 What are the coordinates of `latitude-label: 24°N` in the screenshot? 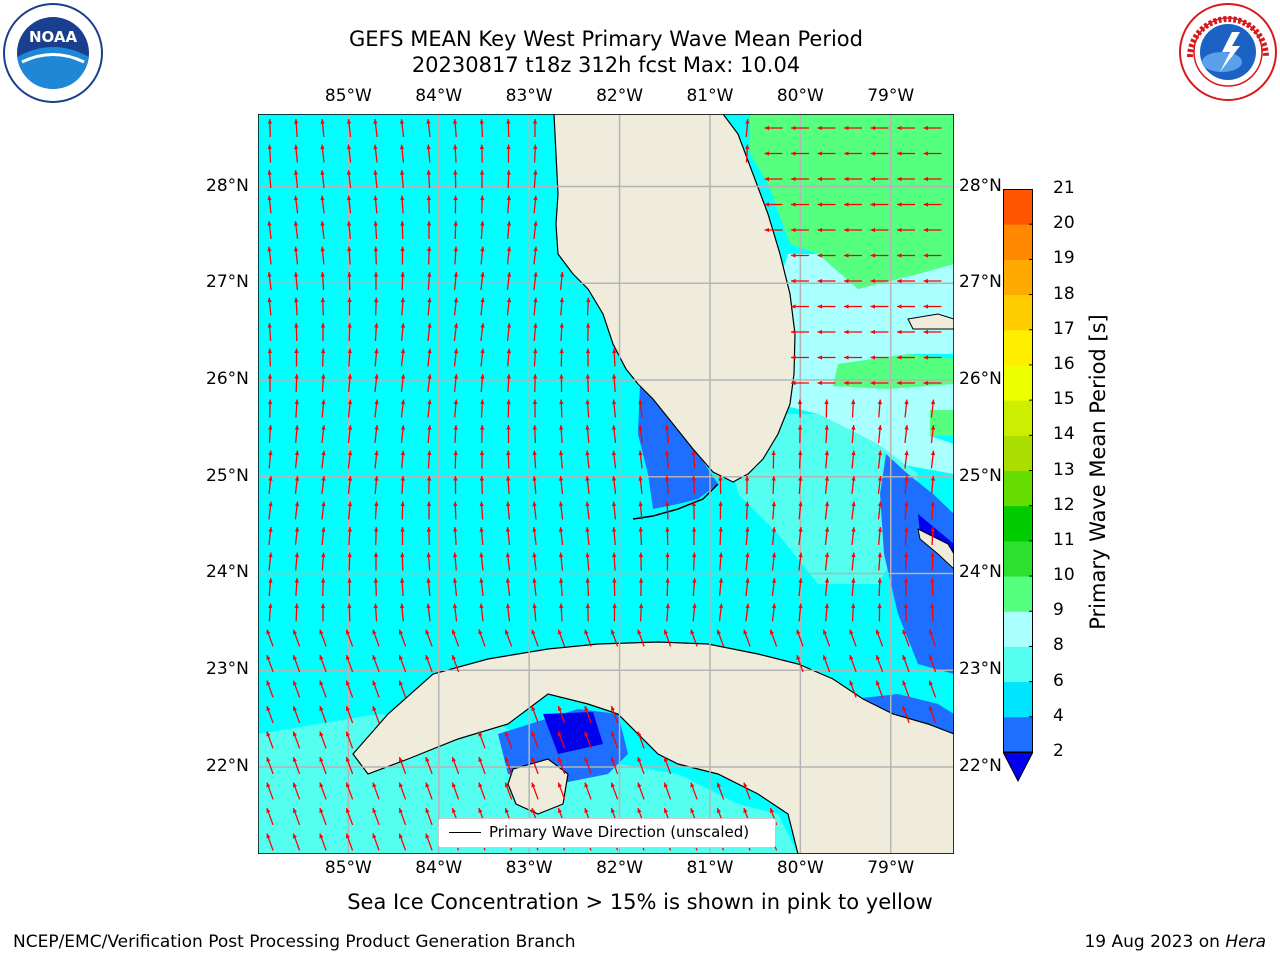 It's located at (980, 572).